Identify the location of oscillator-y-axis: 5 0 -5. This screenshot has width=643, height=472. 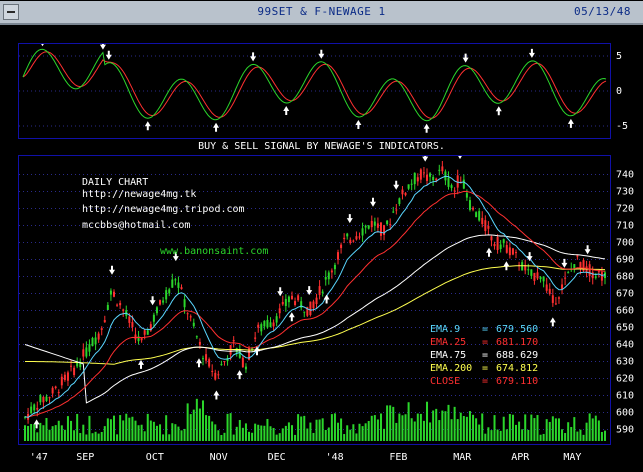
(622, 91).